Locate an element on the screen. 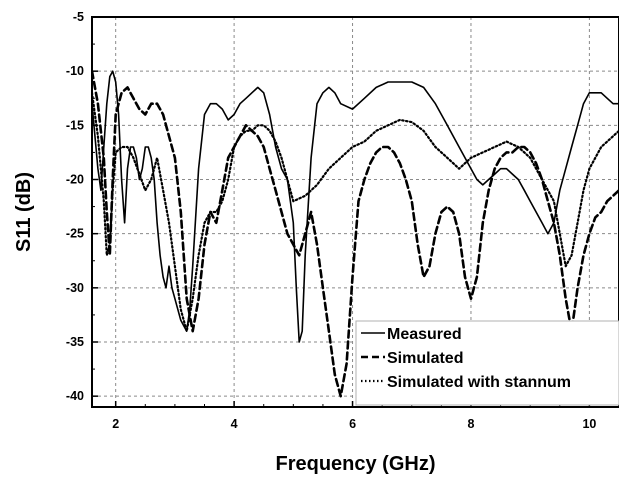 Image resolution: width=619 pixels, height=477 pixels. x-tick-label: 4 is located at coordinates (234, 424).